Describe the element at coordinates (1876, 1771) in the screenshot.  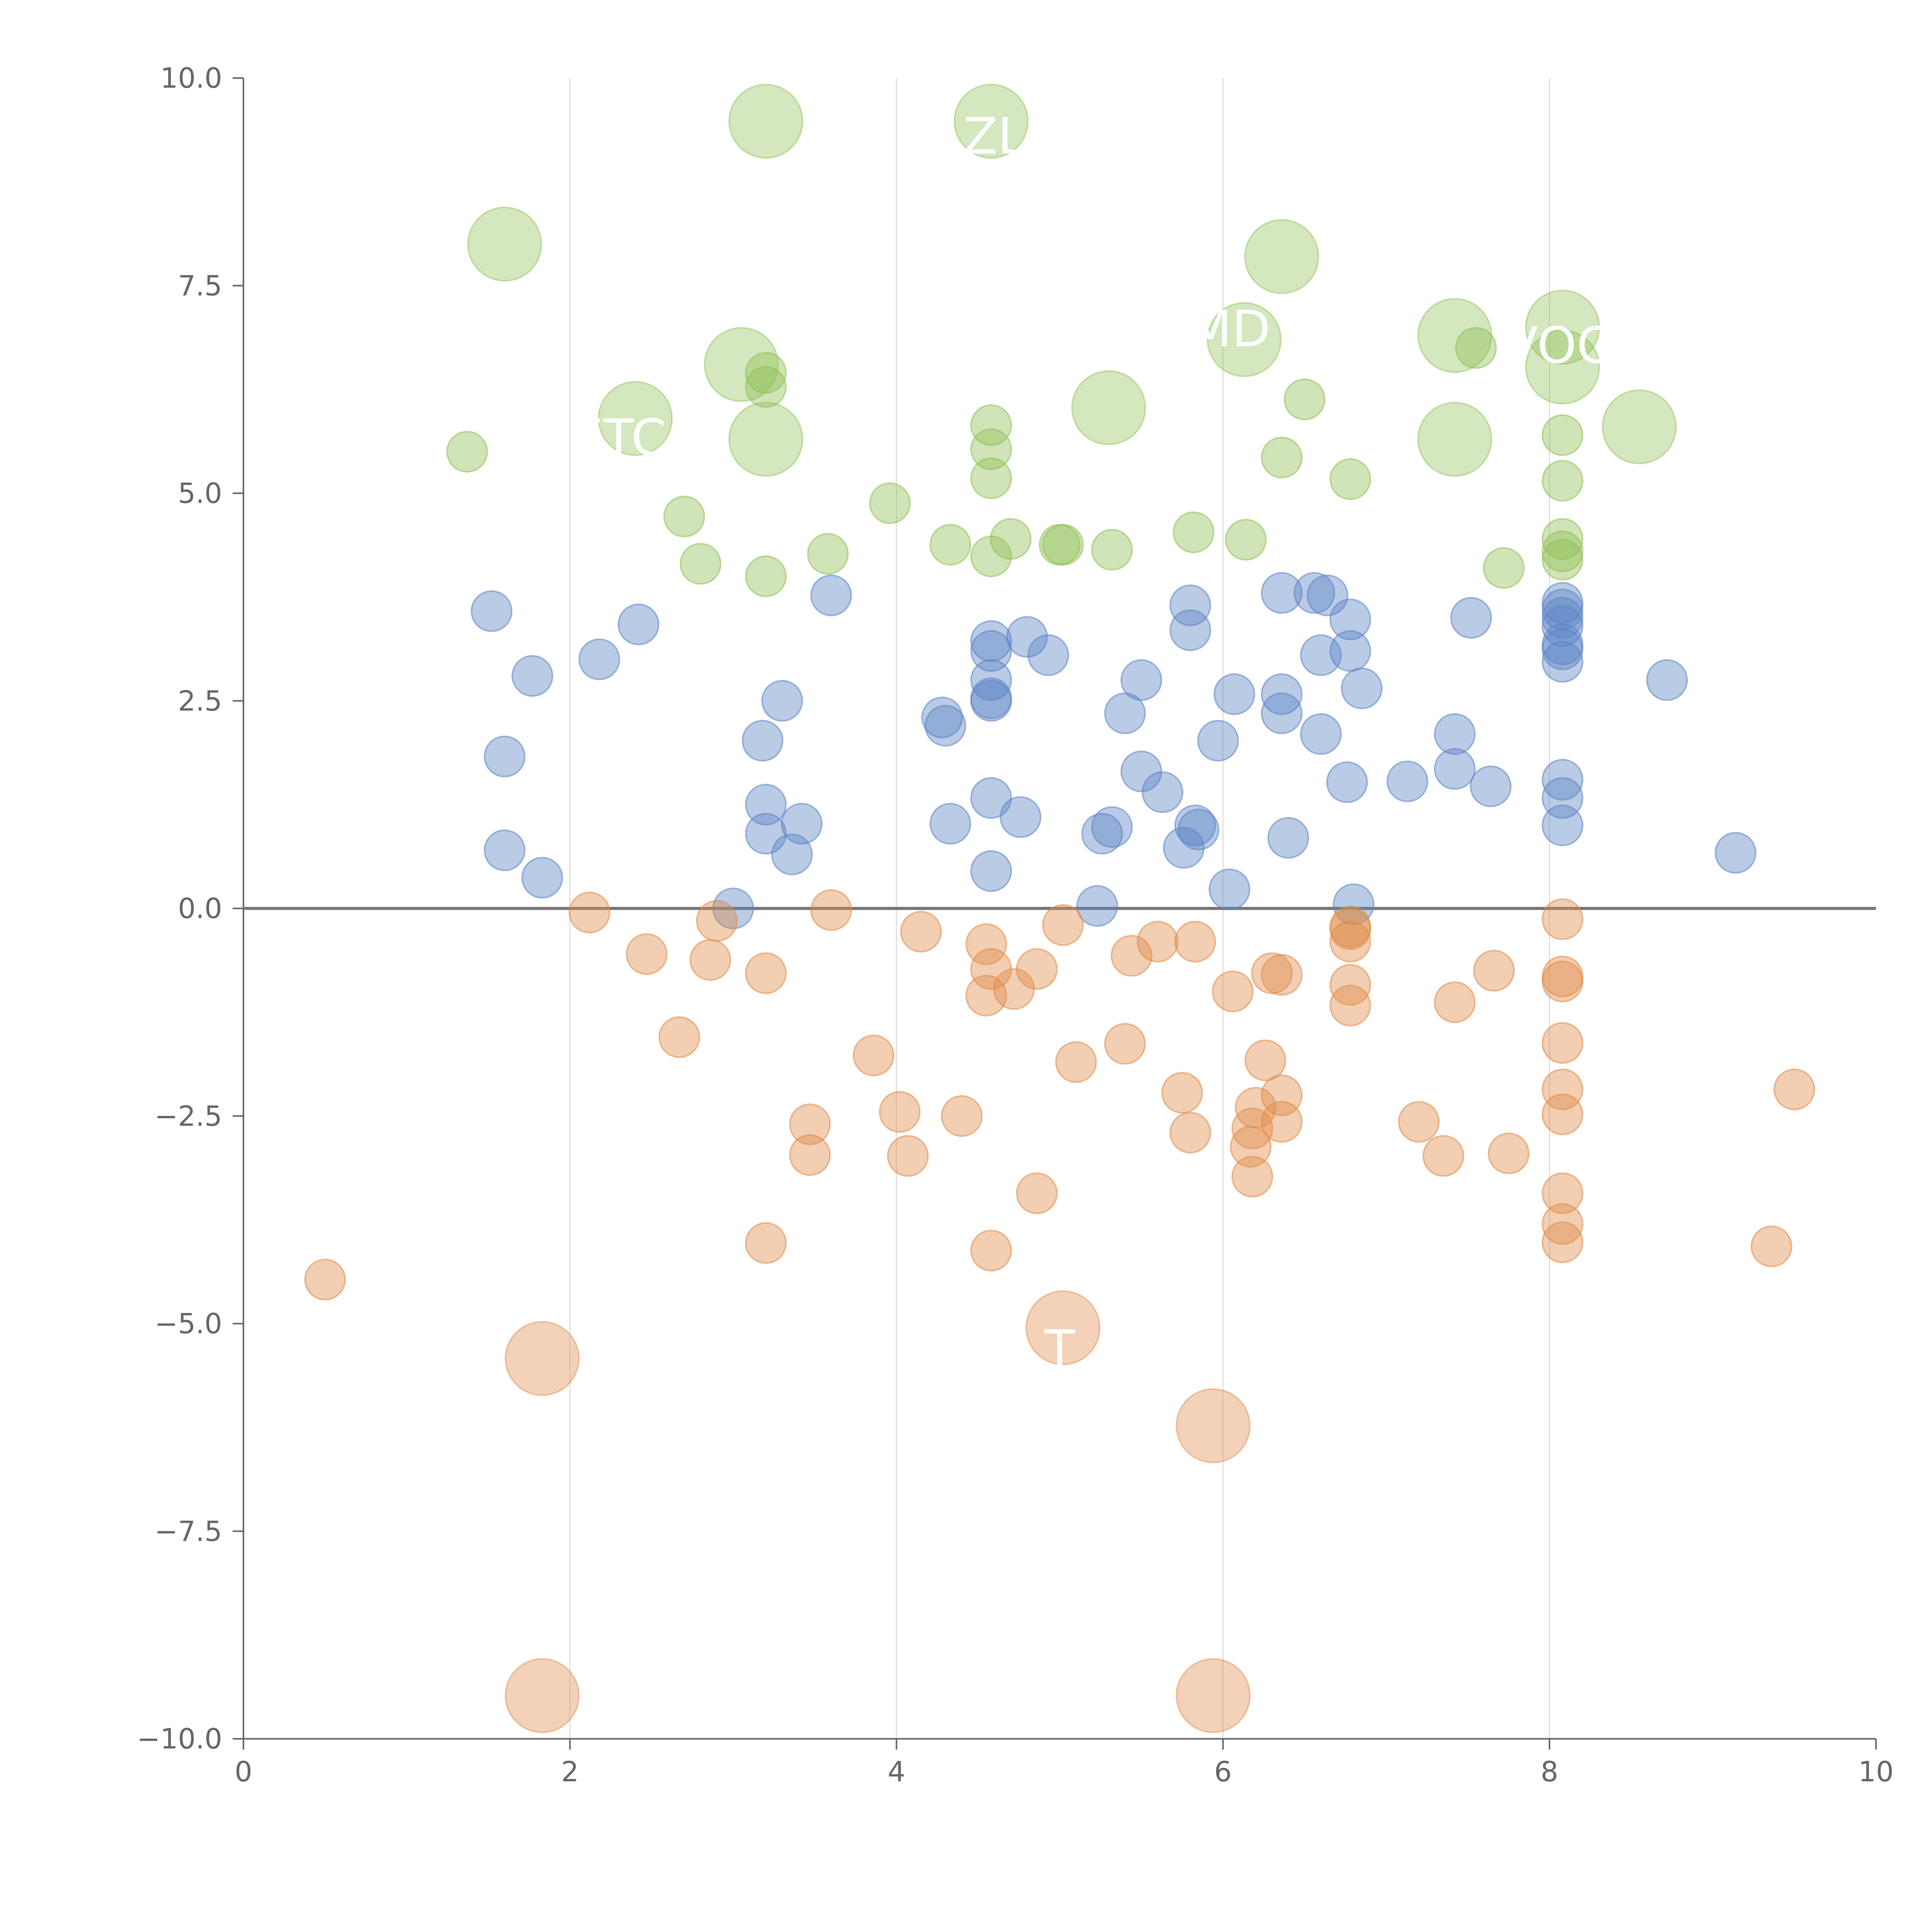
I see `x-tick-label: 10` at that location.